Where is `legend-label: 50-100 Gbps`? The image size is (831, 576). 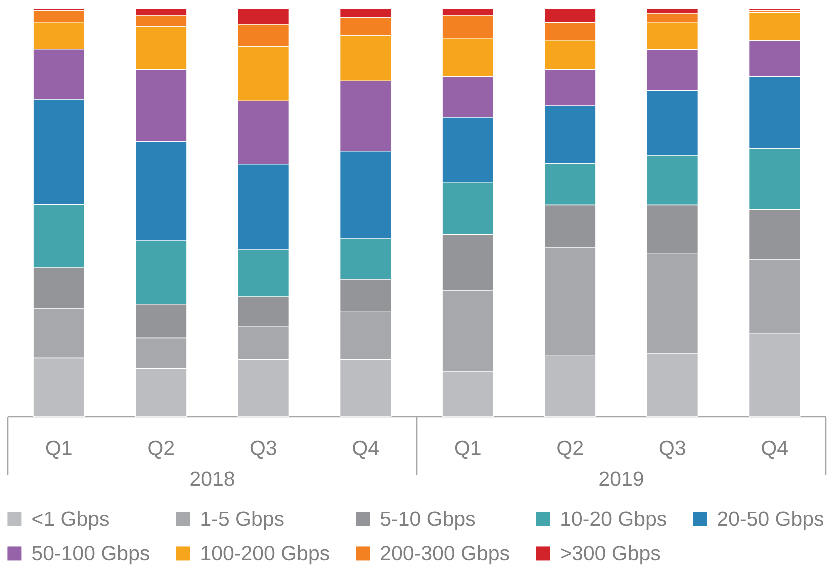 legend-label: 50-100 Gbps is located at coordinates (91, 555).